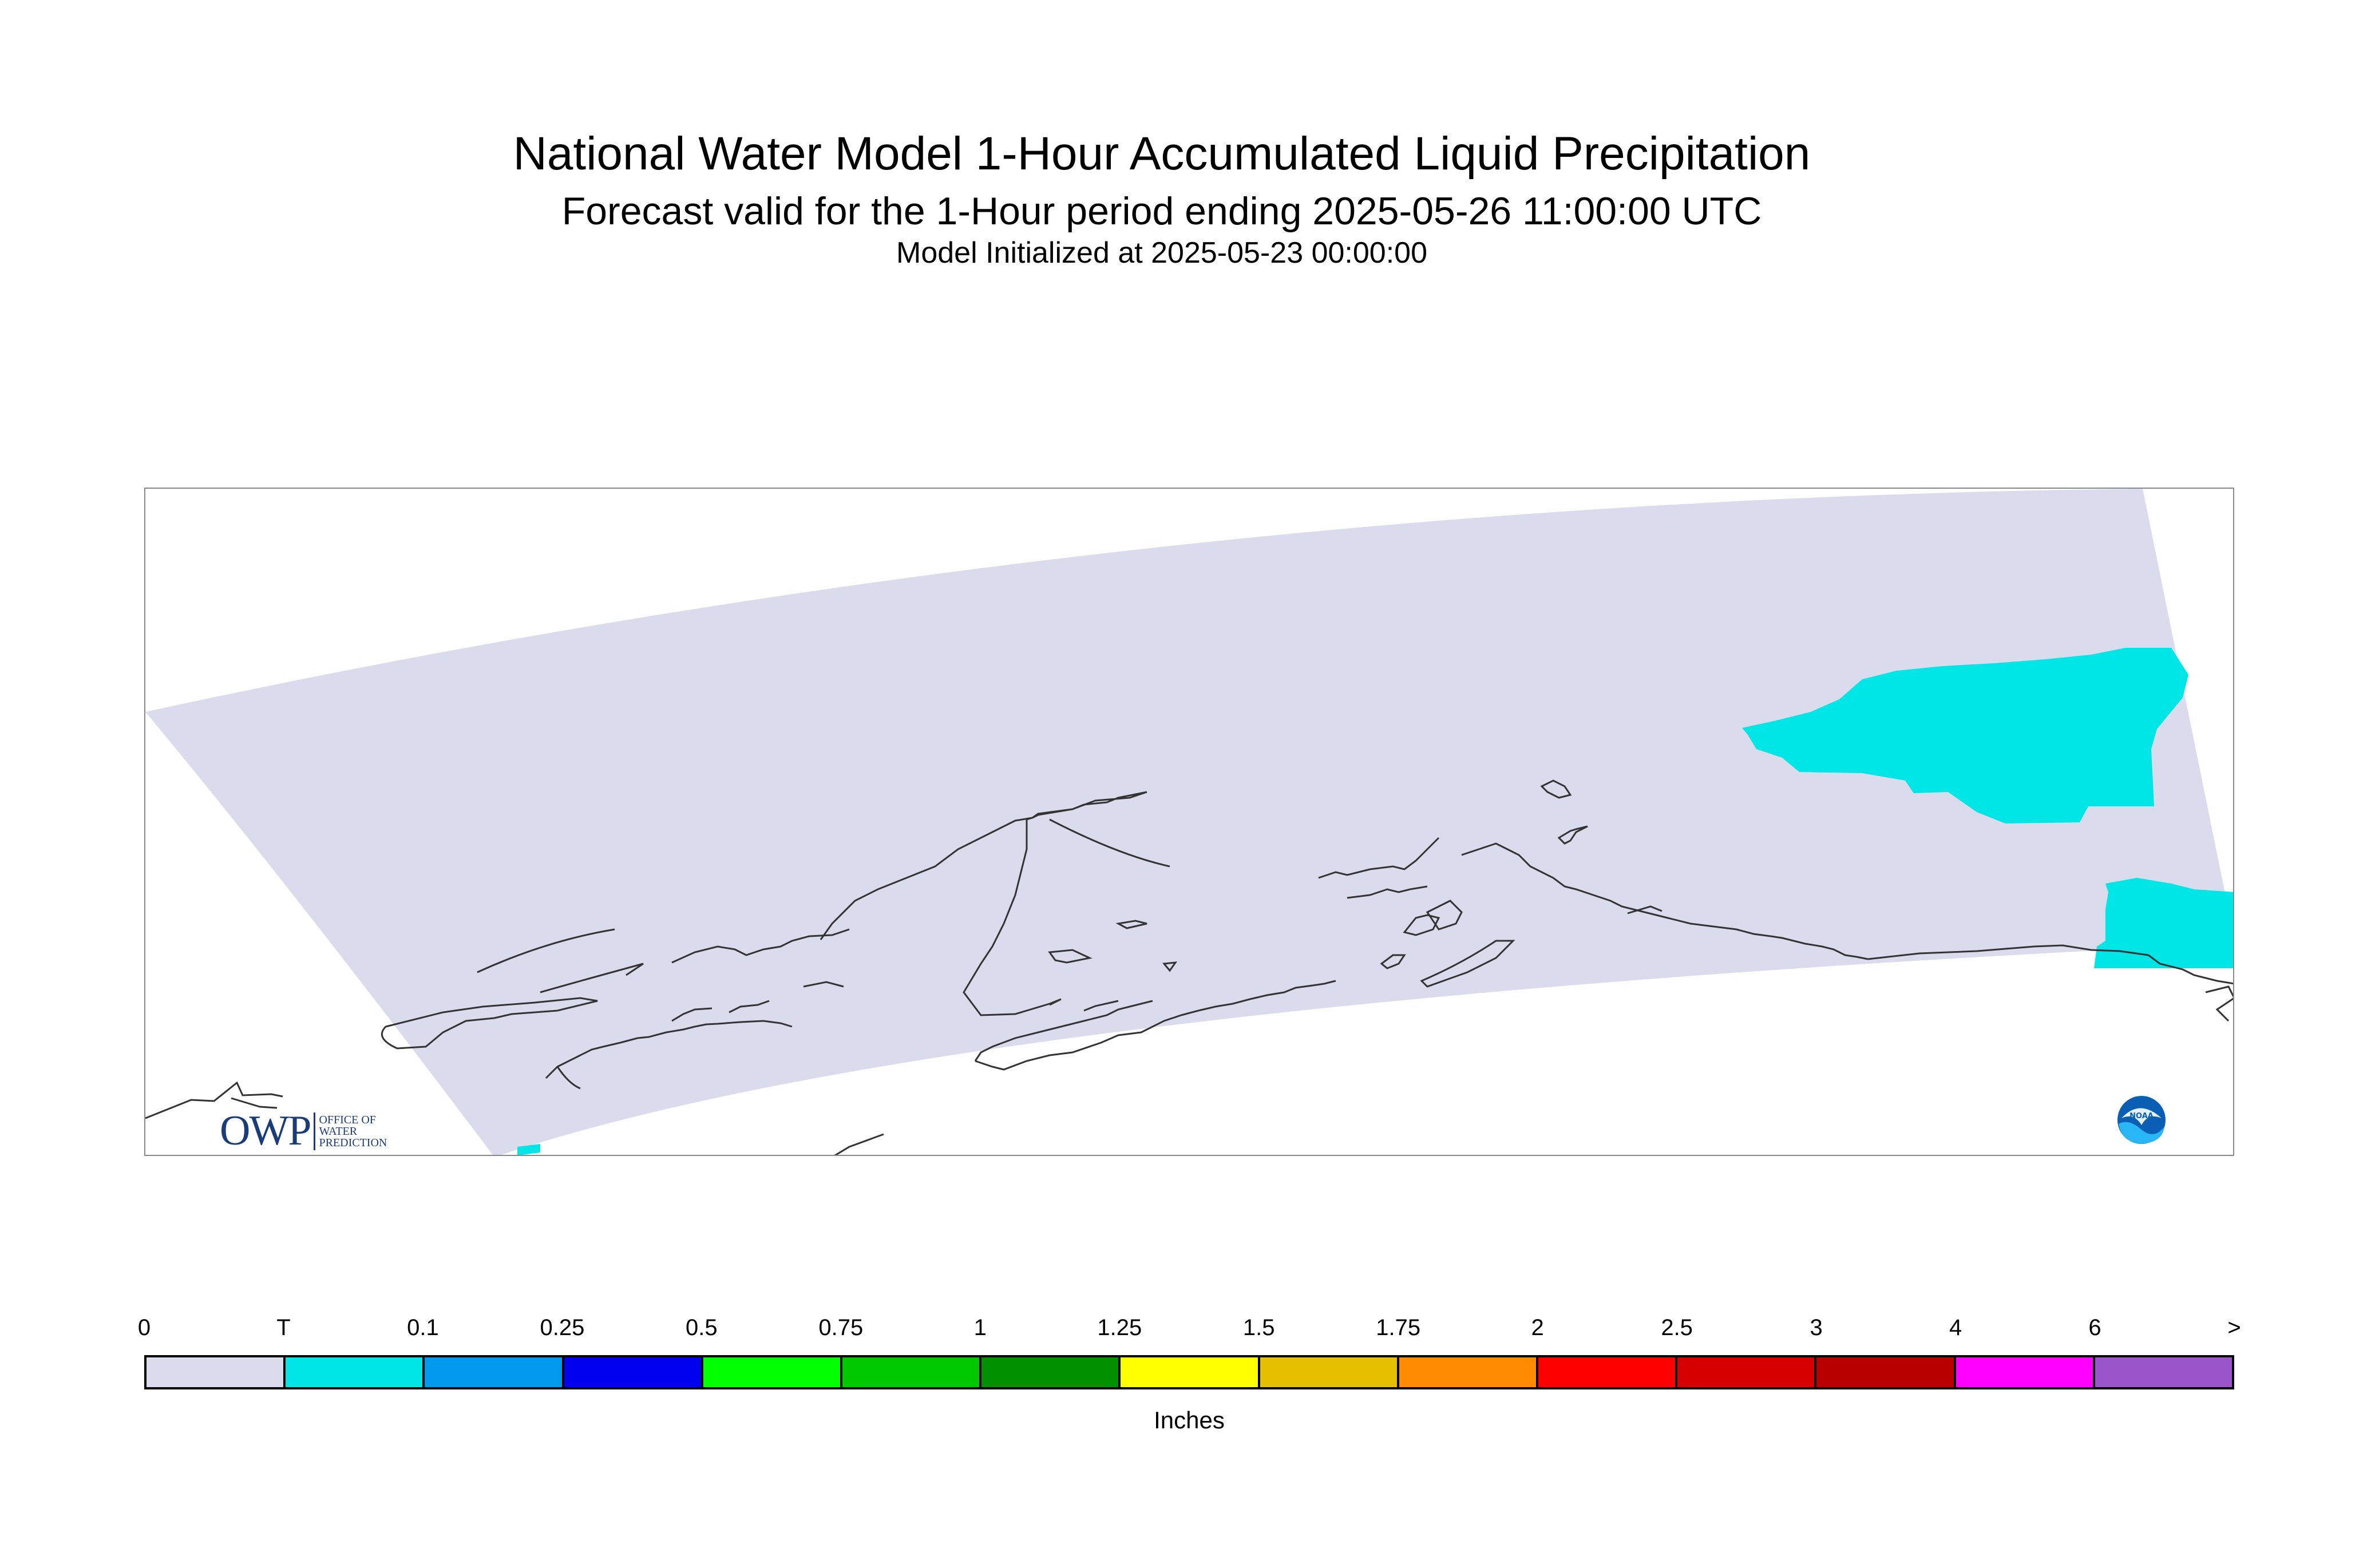 This screenshot has width=2375, height=1568. What do you see at coordinates (841, 1327) in the screenshot?
I see `legend-tick-label: 0.75` at bounding box center [841, 1327].